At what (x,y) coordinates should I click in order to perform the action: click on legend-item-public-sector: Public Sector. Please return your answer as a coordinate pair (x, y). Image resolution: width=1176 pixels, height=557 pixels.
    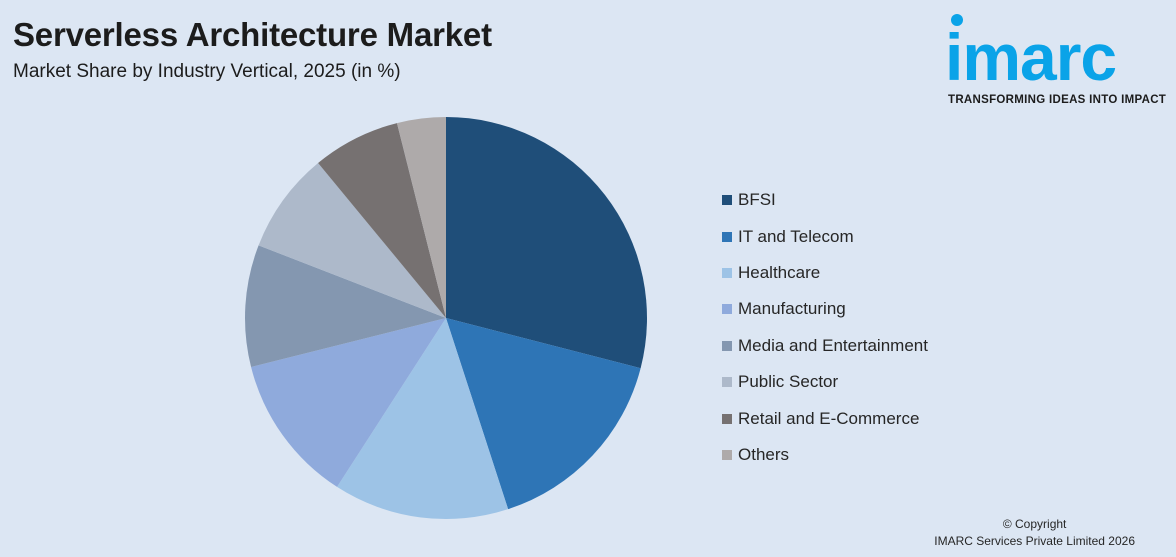
    Looking at the image, I should click on (825, 382).